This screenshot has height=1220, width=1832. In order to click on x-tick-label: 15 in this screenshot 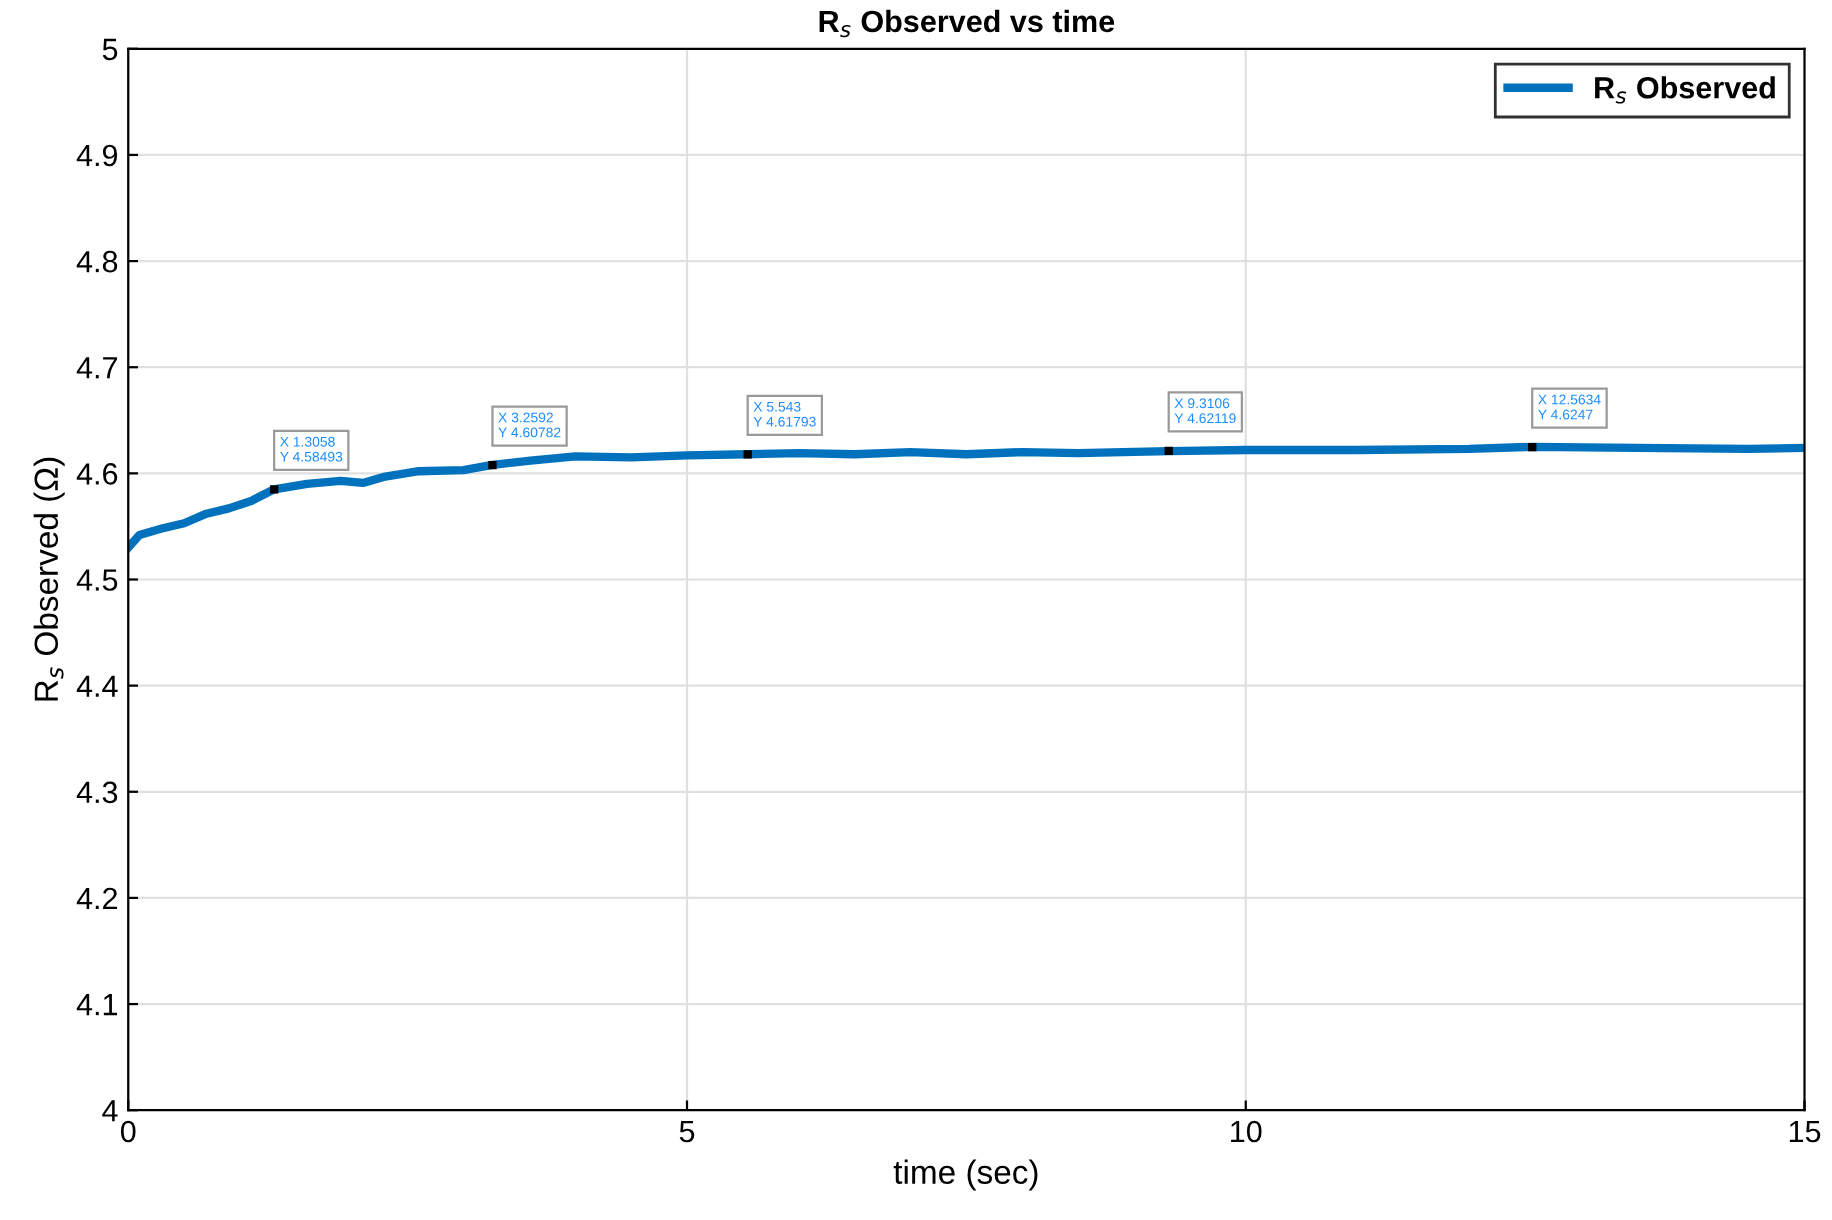, I will do `click(1805, 1132)`.